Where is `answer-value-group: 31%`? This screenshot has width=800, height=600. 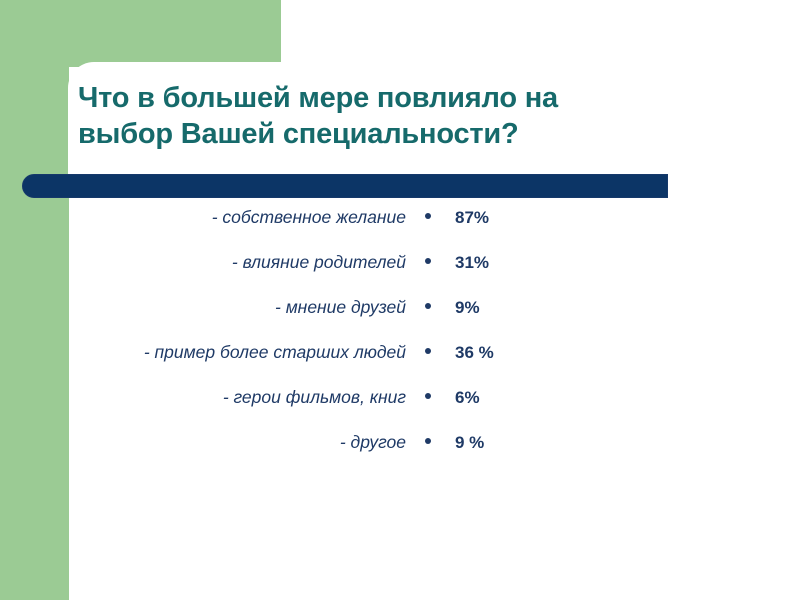 answer-value-group: 31% is located at coordinates (457, 263).